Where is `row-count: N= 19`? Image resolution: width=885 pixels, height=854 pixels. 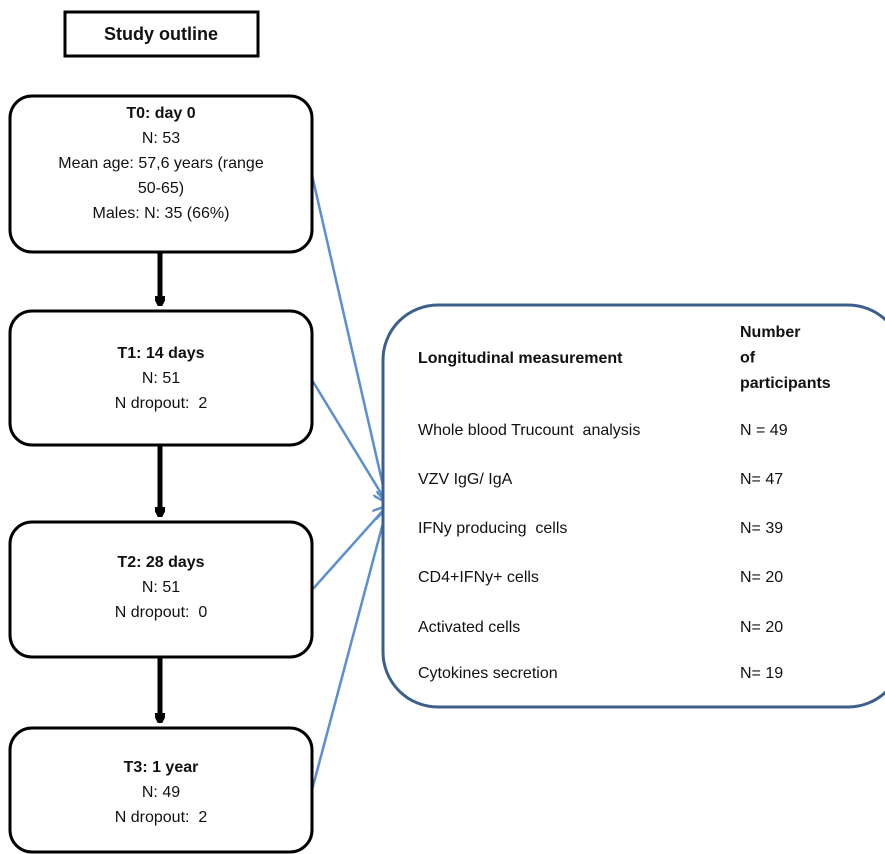
row-count: N= 19 is located at coordinates (761, 673).